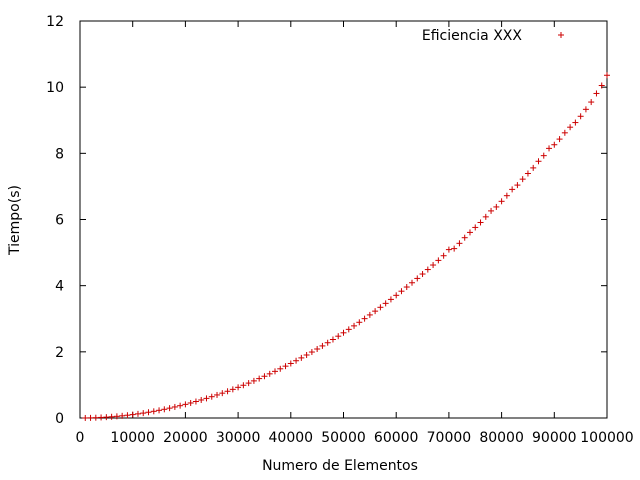  Describe the element at coordinates (554, 438) in the screenshot. I see `x-tick-label: 90000` at that location.